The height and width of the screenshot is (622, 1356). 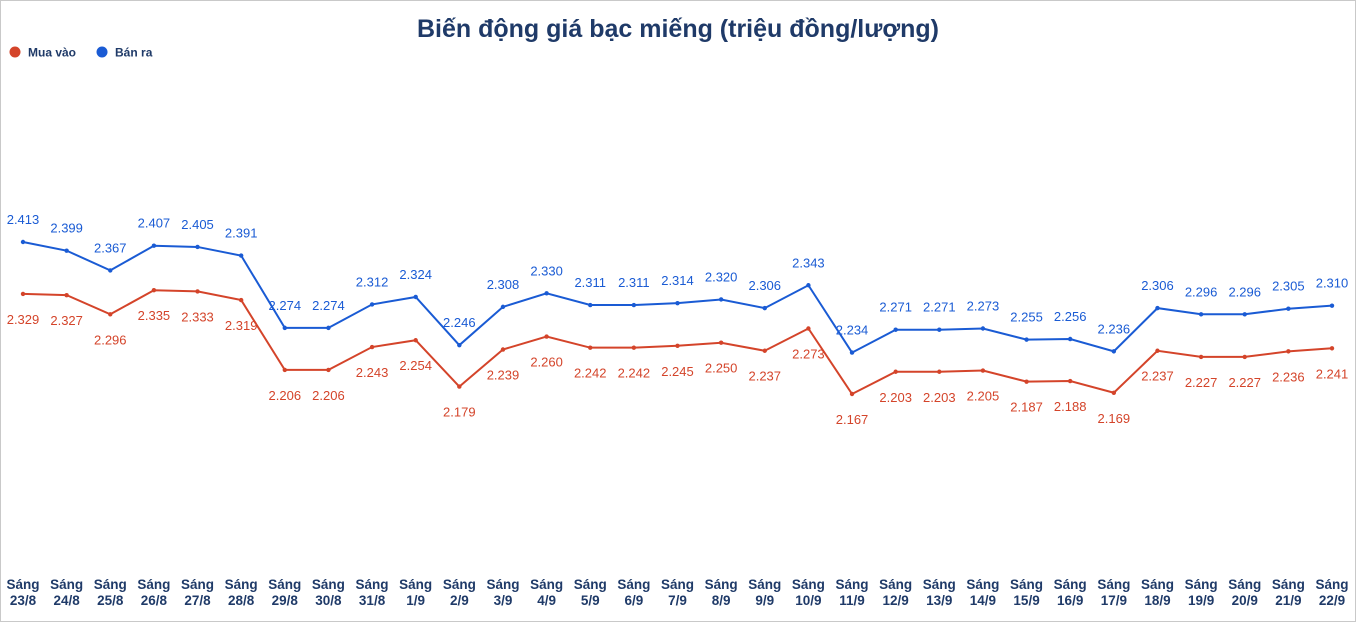 I want to click on data-label: 2.320, so click(x=721, y=276).